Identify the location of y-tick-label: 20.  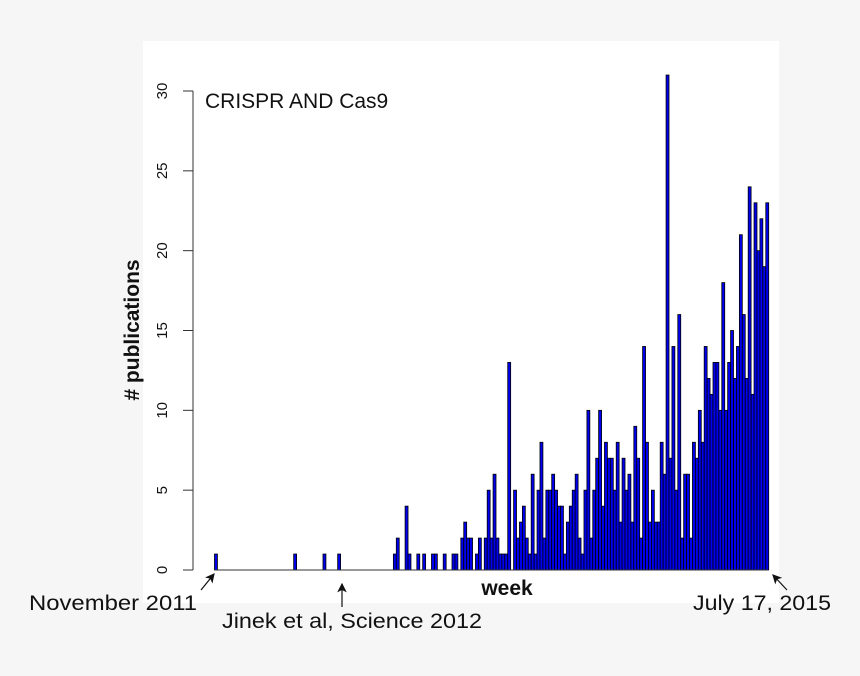
(162, 250).